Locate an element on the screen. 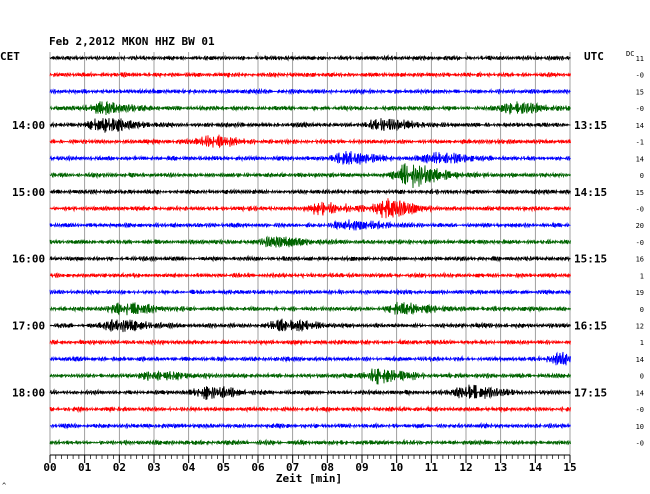 The width and height of the screenshot is (650, 494). x-tick-label: 02 is located at coordinates (119, 467).